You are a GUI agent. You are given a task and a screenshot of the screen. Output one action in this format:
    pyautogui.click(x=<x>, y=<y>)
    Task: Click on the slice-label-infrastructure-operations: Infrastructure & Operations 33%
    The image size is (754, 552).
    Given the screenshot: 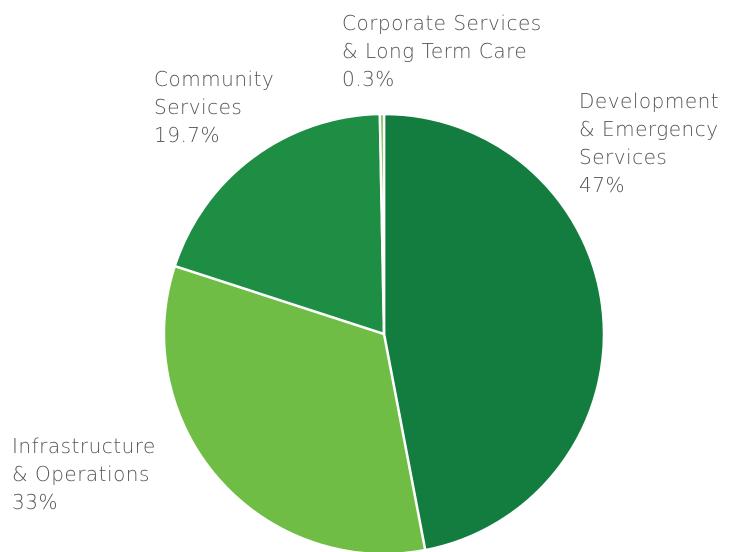 What is the action you would take?
    pyautogui.click(x=84, y=474)
    